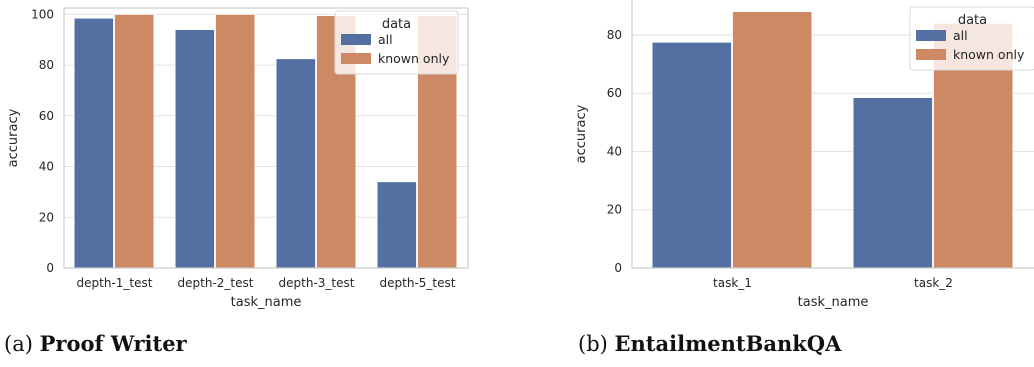 Image resolution: width=1034 pixels, height=367 pixels. What do you see at coordinates (385, 39) in the screenshot?
I see `proofwriter-legend-label-all: all` at bounding box center [385, 39].